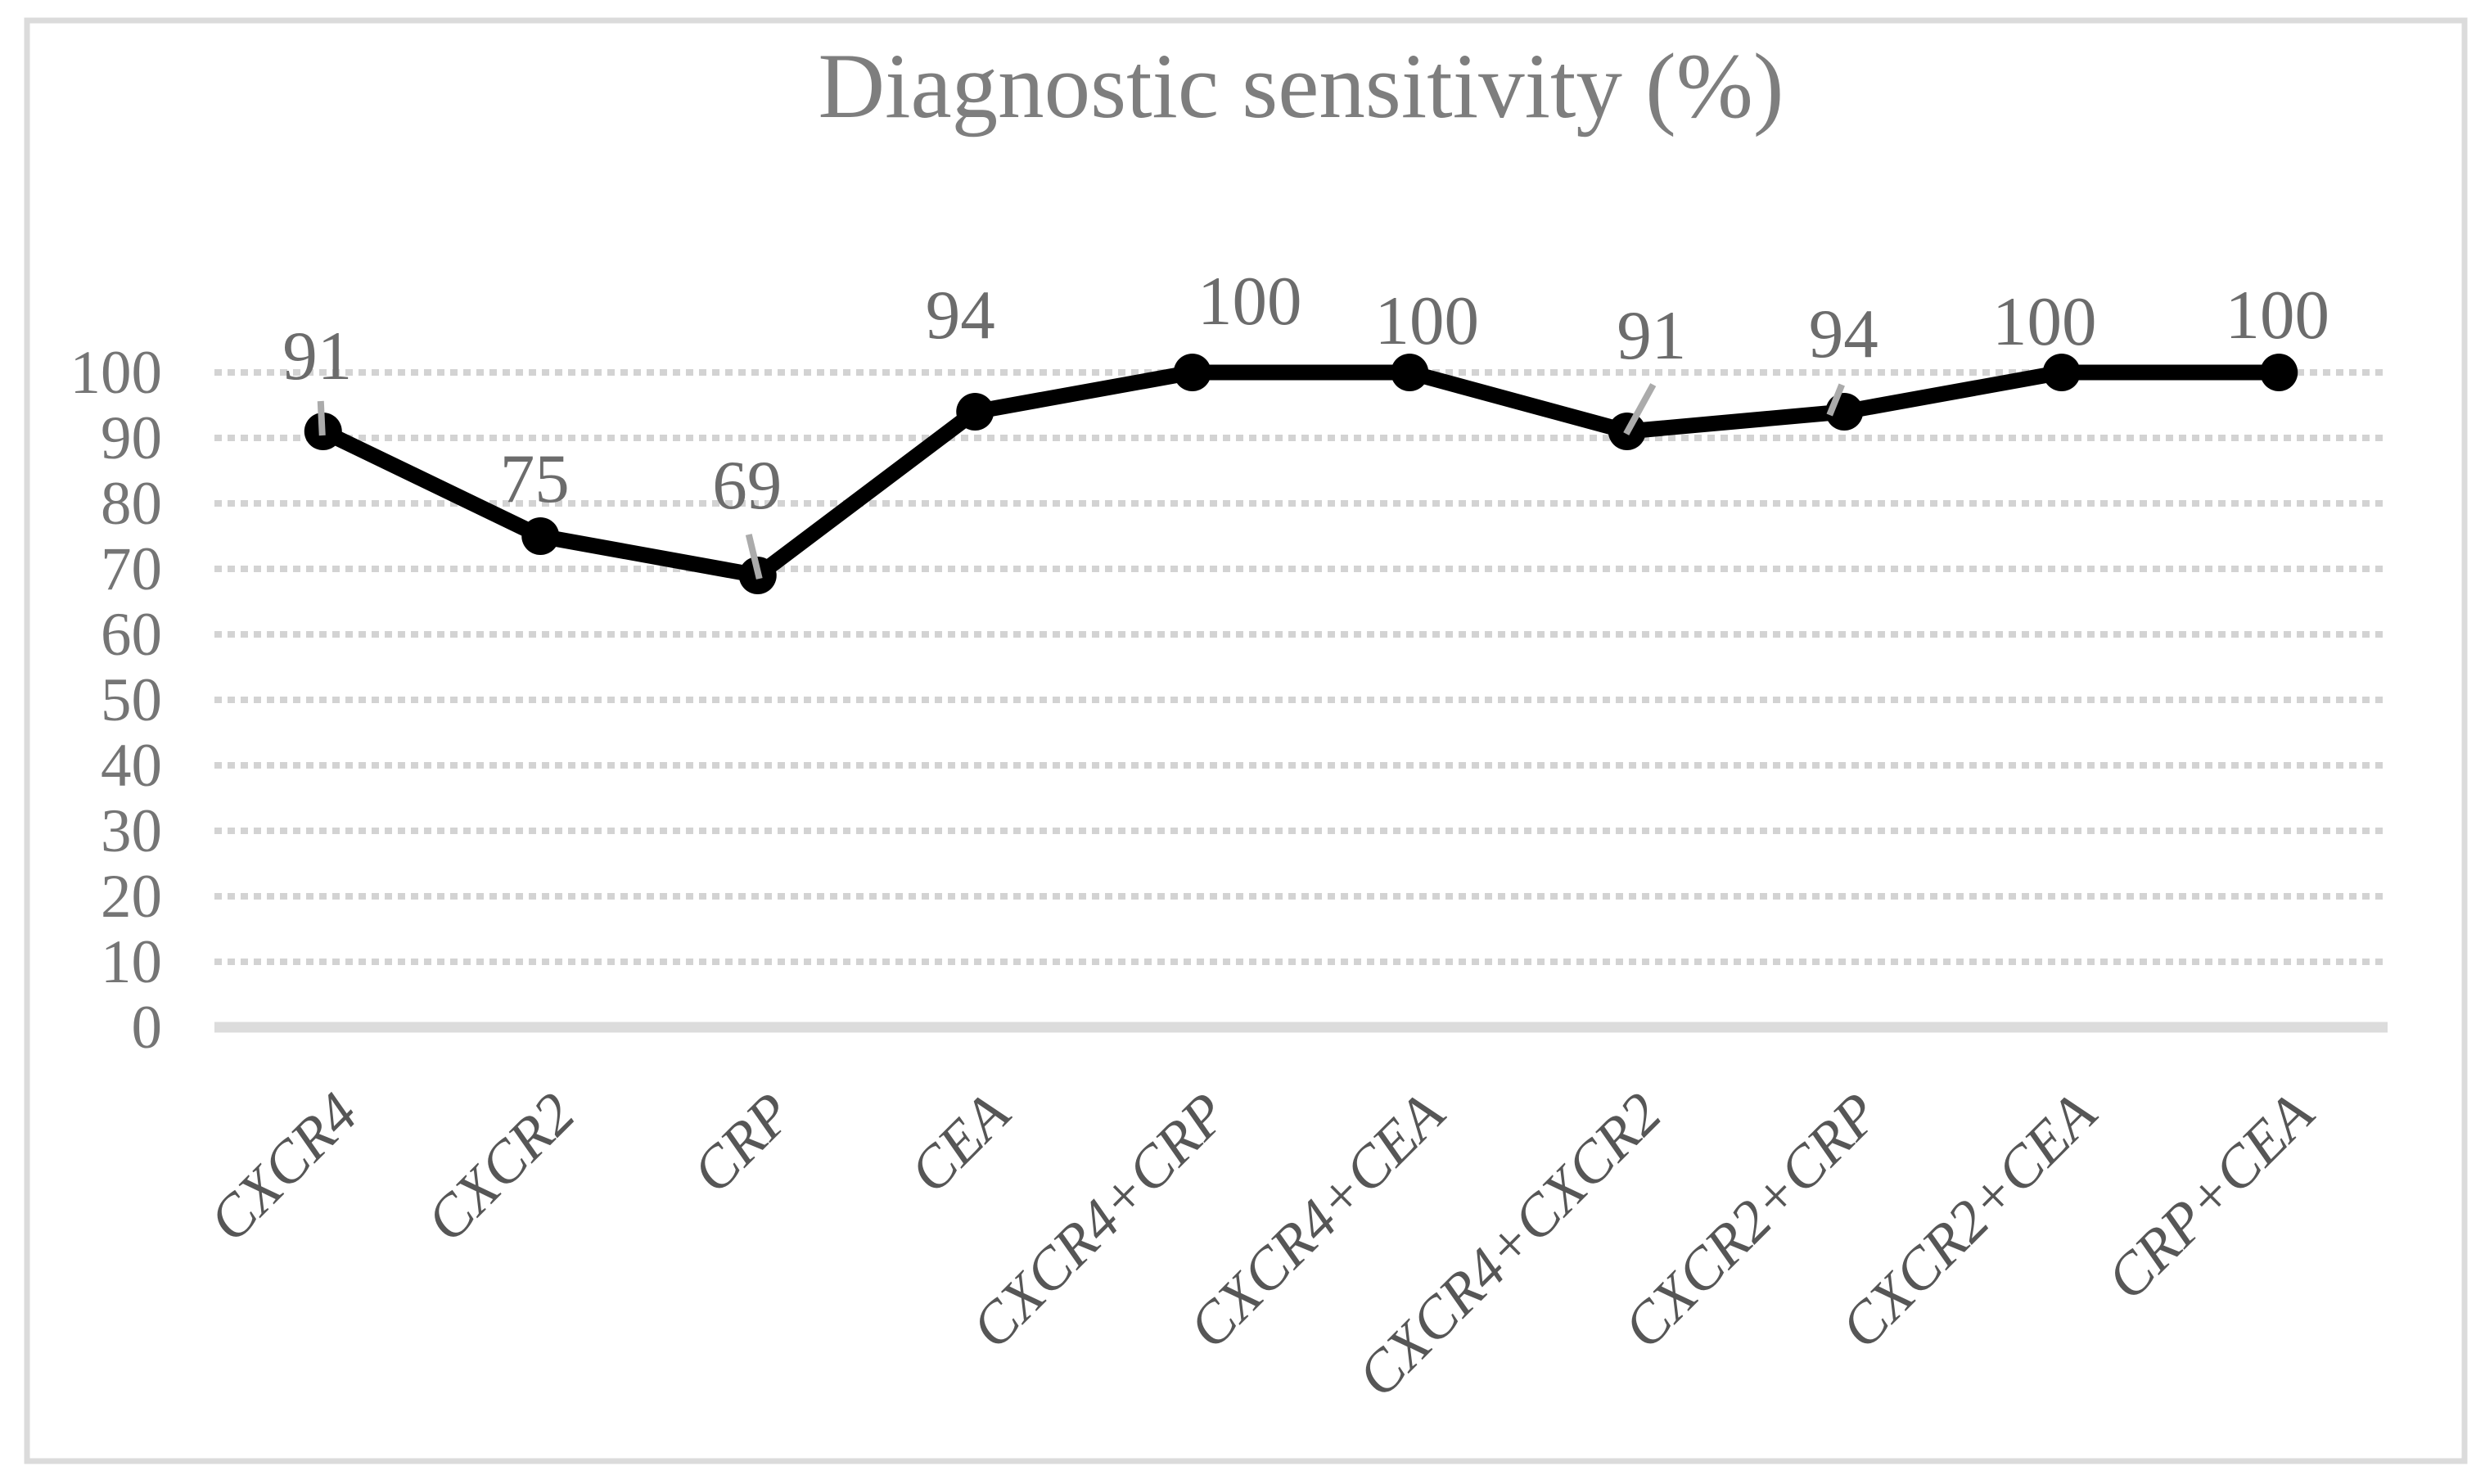 The height and width of the screenshot is (1484, 2485). What do you see at coordinates (131, 962) in the screenshot?
I see `y-tick-label: 10` at bounding box center [131, 962].